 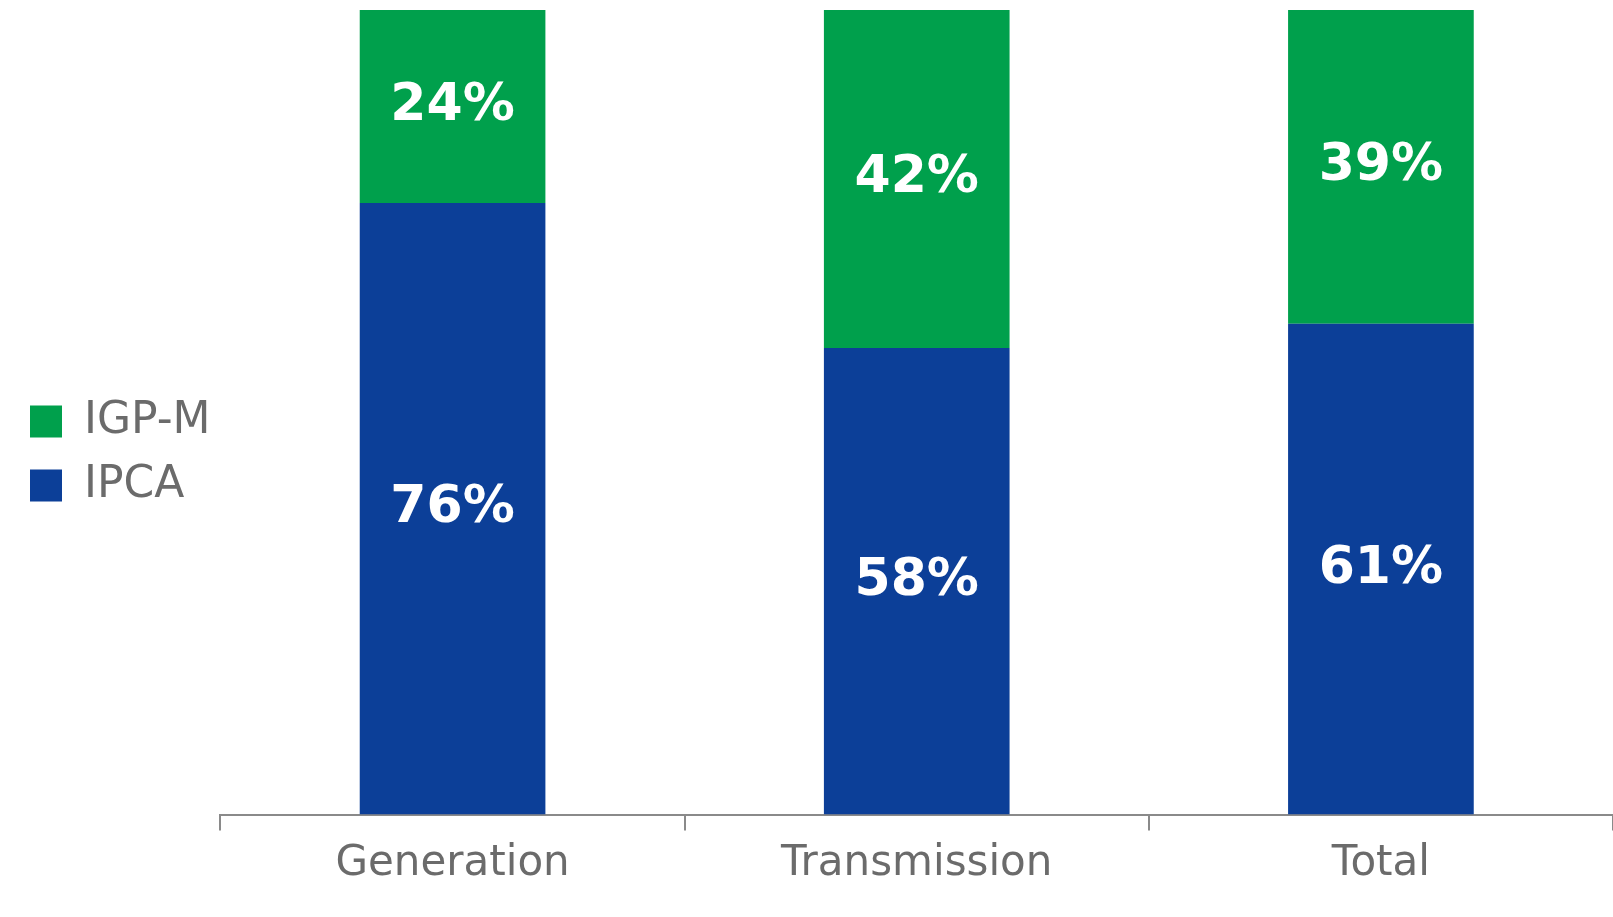 What do you see at coordinates (452, 504) in the screenshot?
I see `data-label: 76%` at bounding box center [452, 504].